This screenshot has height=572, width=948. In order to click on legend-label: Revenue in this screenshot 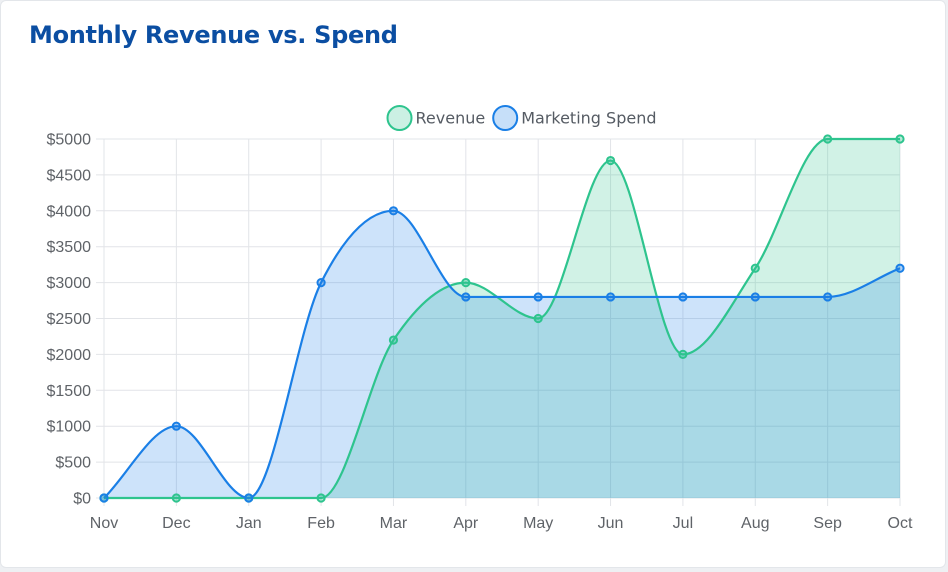, I will do `click(451, 118)`.